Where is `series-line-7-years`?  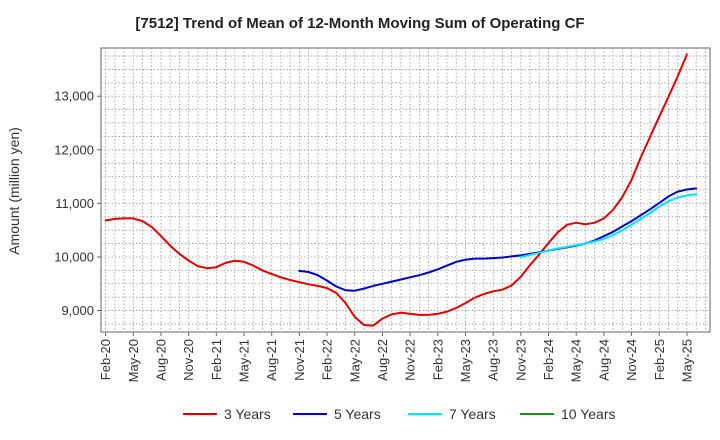 series-line-7-years is located at coordinates (608, 225).